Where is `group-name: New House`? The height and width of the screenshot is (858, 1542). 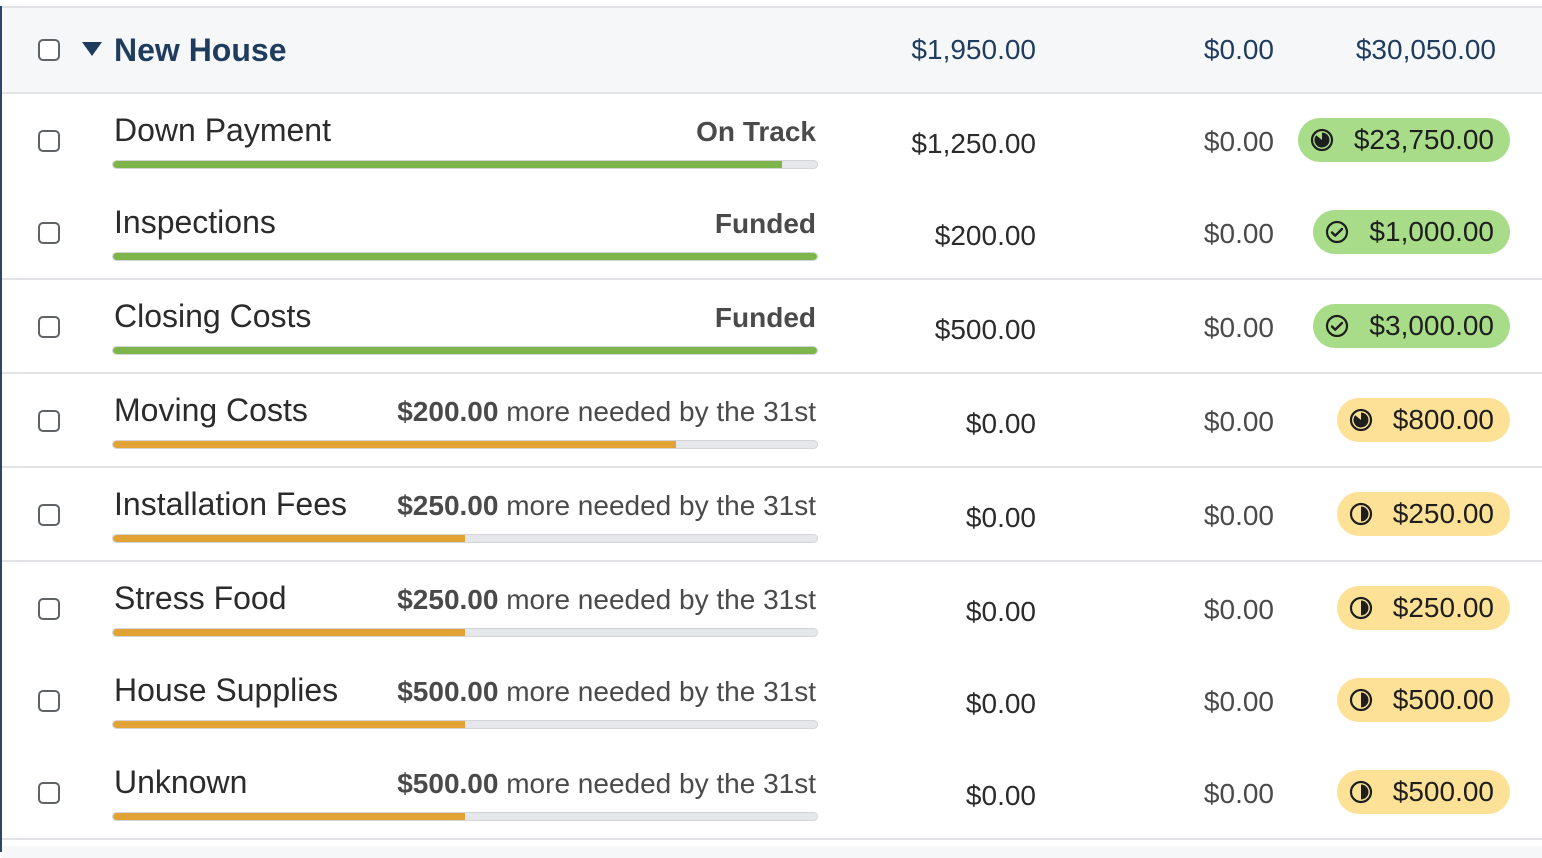
group-name: New House is located at coordinates (200, 50).